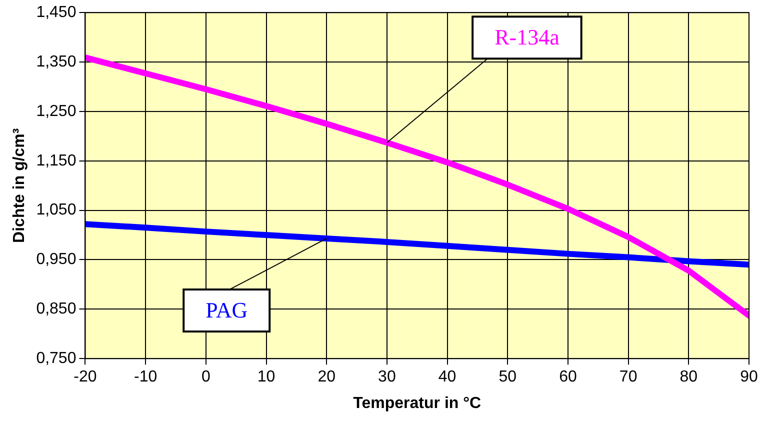 This screenshot has width=763, height=421. What do you see at coordinates (56, 359) in the screenshot?
I see `y-tick-label: 0,750` at bounding box center [56, 359].